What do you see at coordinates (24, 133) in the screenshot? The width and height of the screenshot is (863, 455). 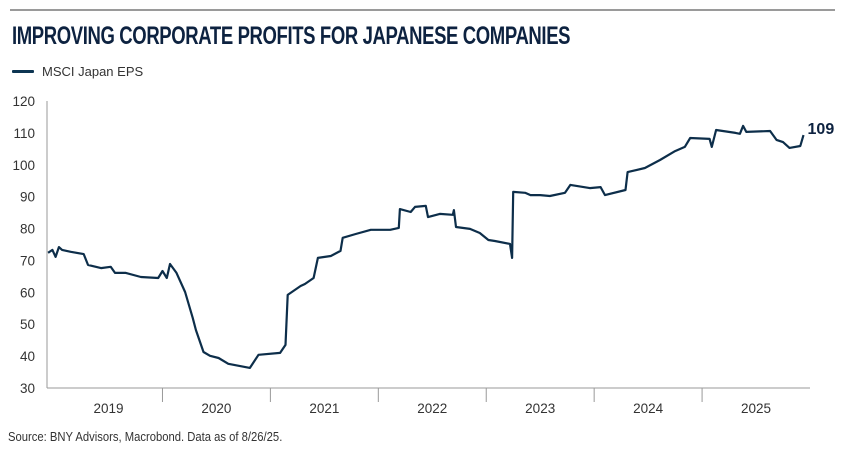 I see `y-tick-label: 110` at bounding box center [24, 133].